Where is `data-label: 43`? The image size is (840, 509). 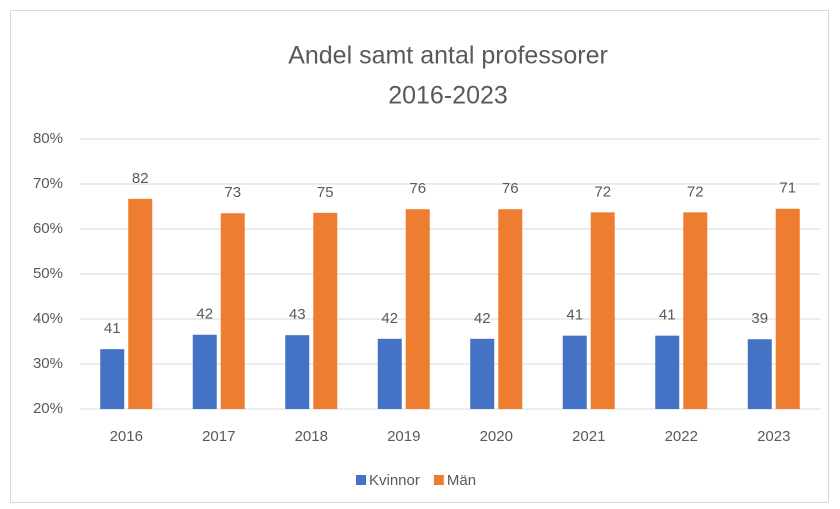 data-label: 43 is located at coordinates (297, 314).